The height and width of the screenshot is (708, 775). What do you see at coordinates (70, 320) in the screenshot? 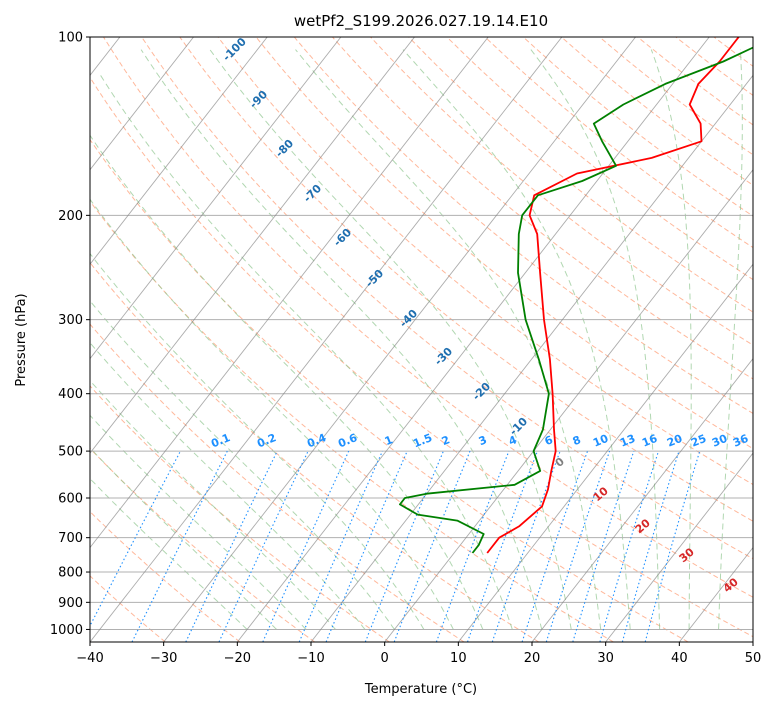
I see `y-tick-label: 300` at bounding box center [70, 320].